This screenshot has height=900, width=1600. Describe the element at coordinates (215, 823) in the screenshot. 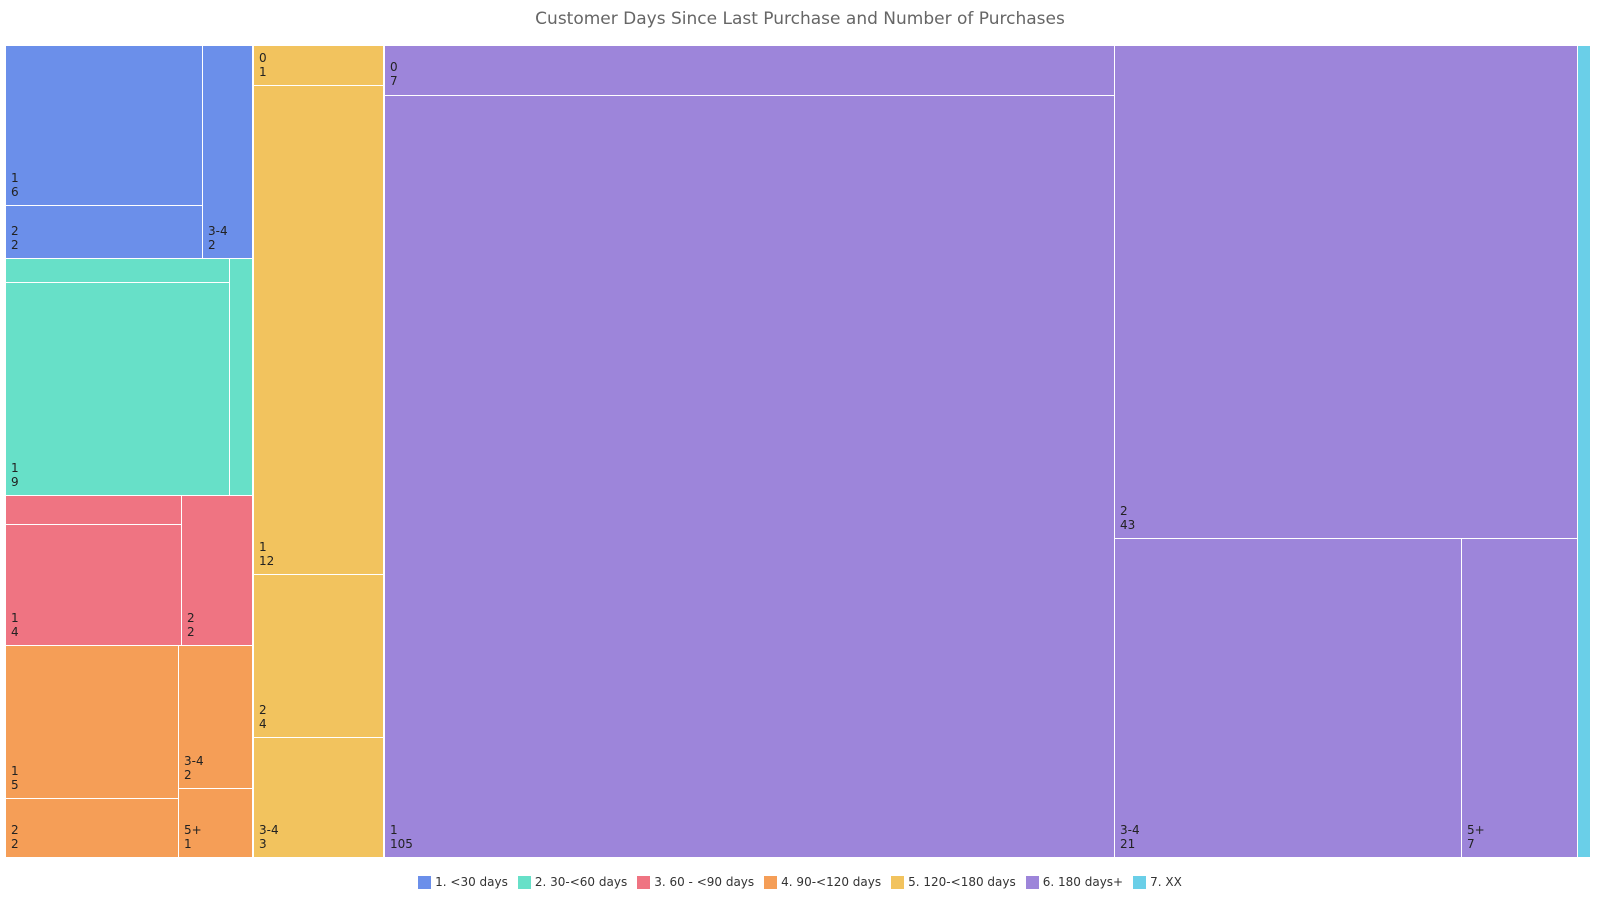

I see `cell-90-120-5plus: 5+ 1` at that location.